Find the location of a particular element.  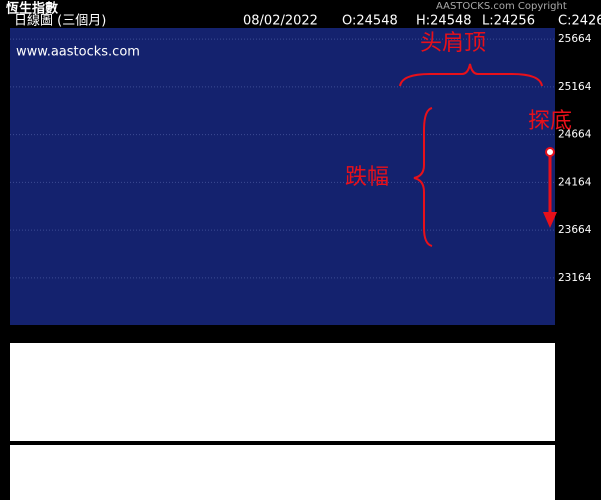

copyright: AASTOCKS.com Copyright is located at coordinates (501, 6).